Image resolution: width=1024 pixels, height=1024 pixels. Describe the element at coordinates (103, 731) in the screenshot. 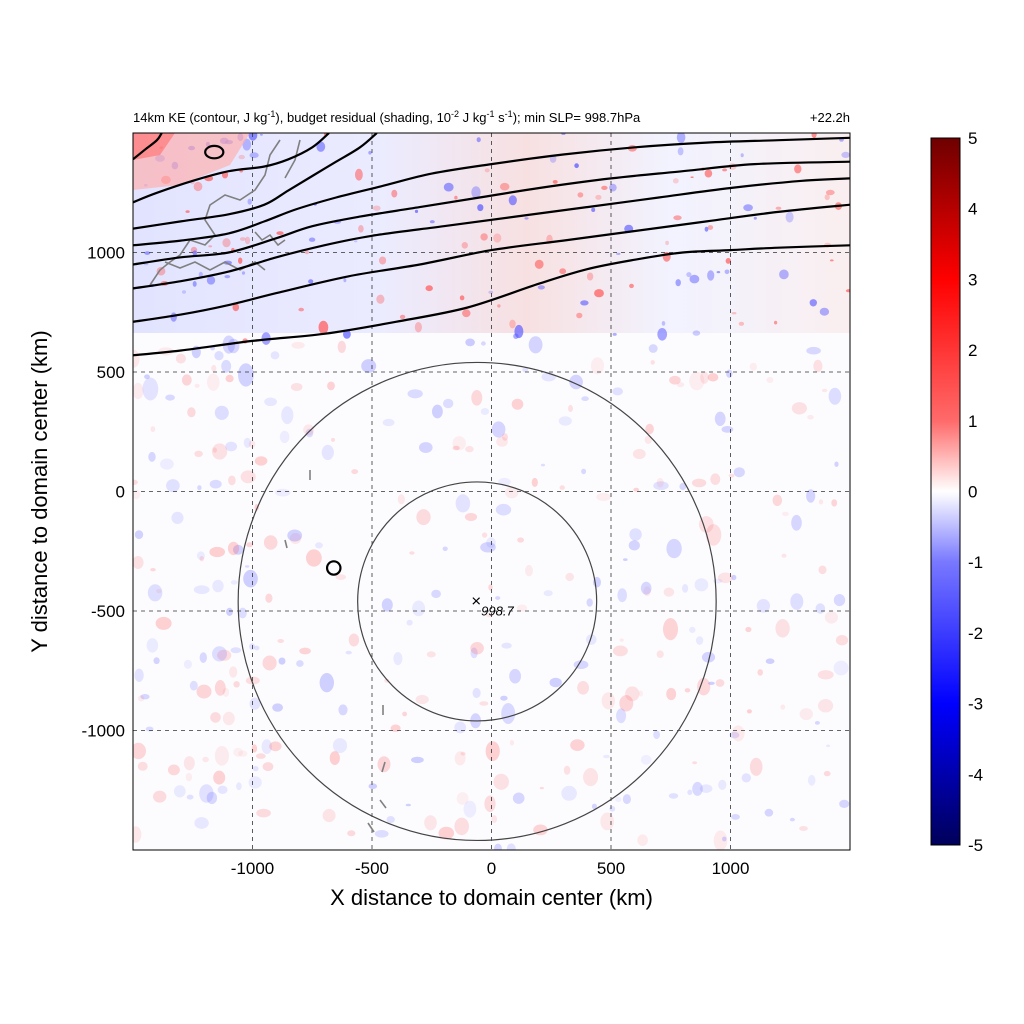

I see `y-tick-label: -1000` at that location.